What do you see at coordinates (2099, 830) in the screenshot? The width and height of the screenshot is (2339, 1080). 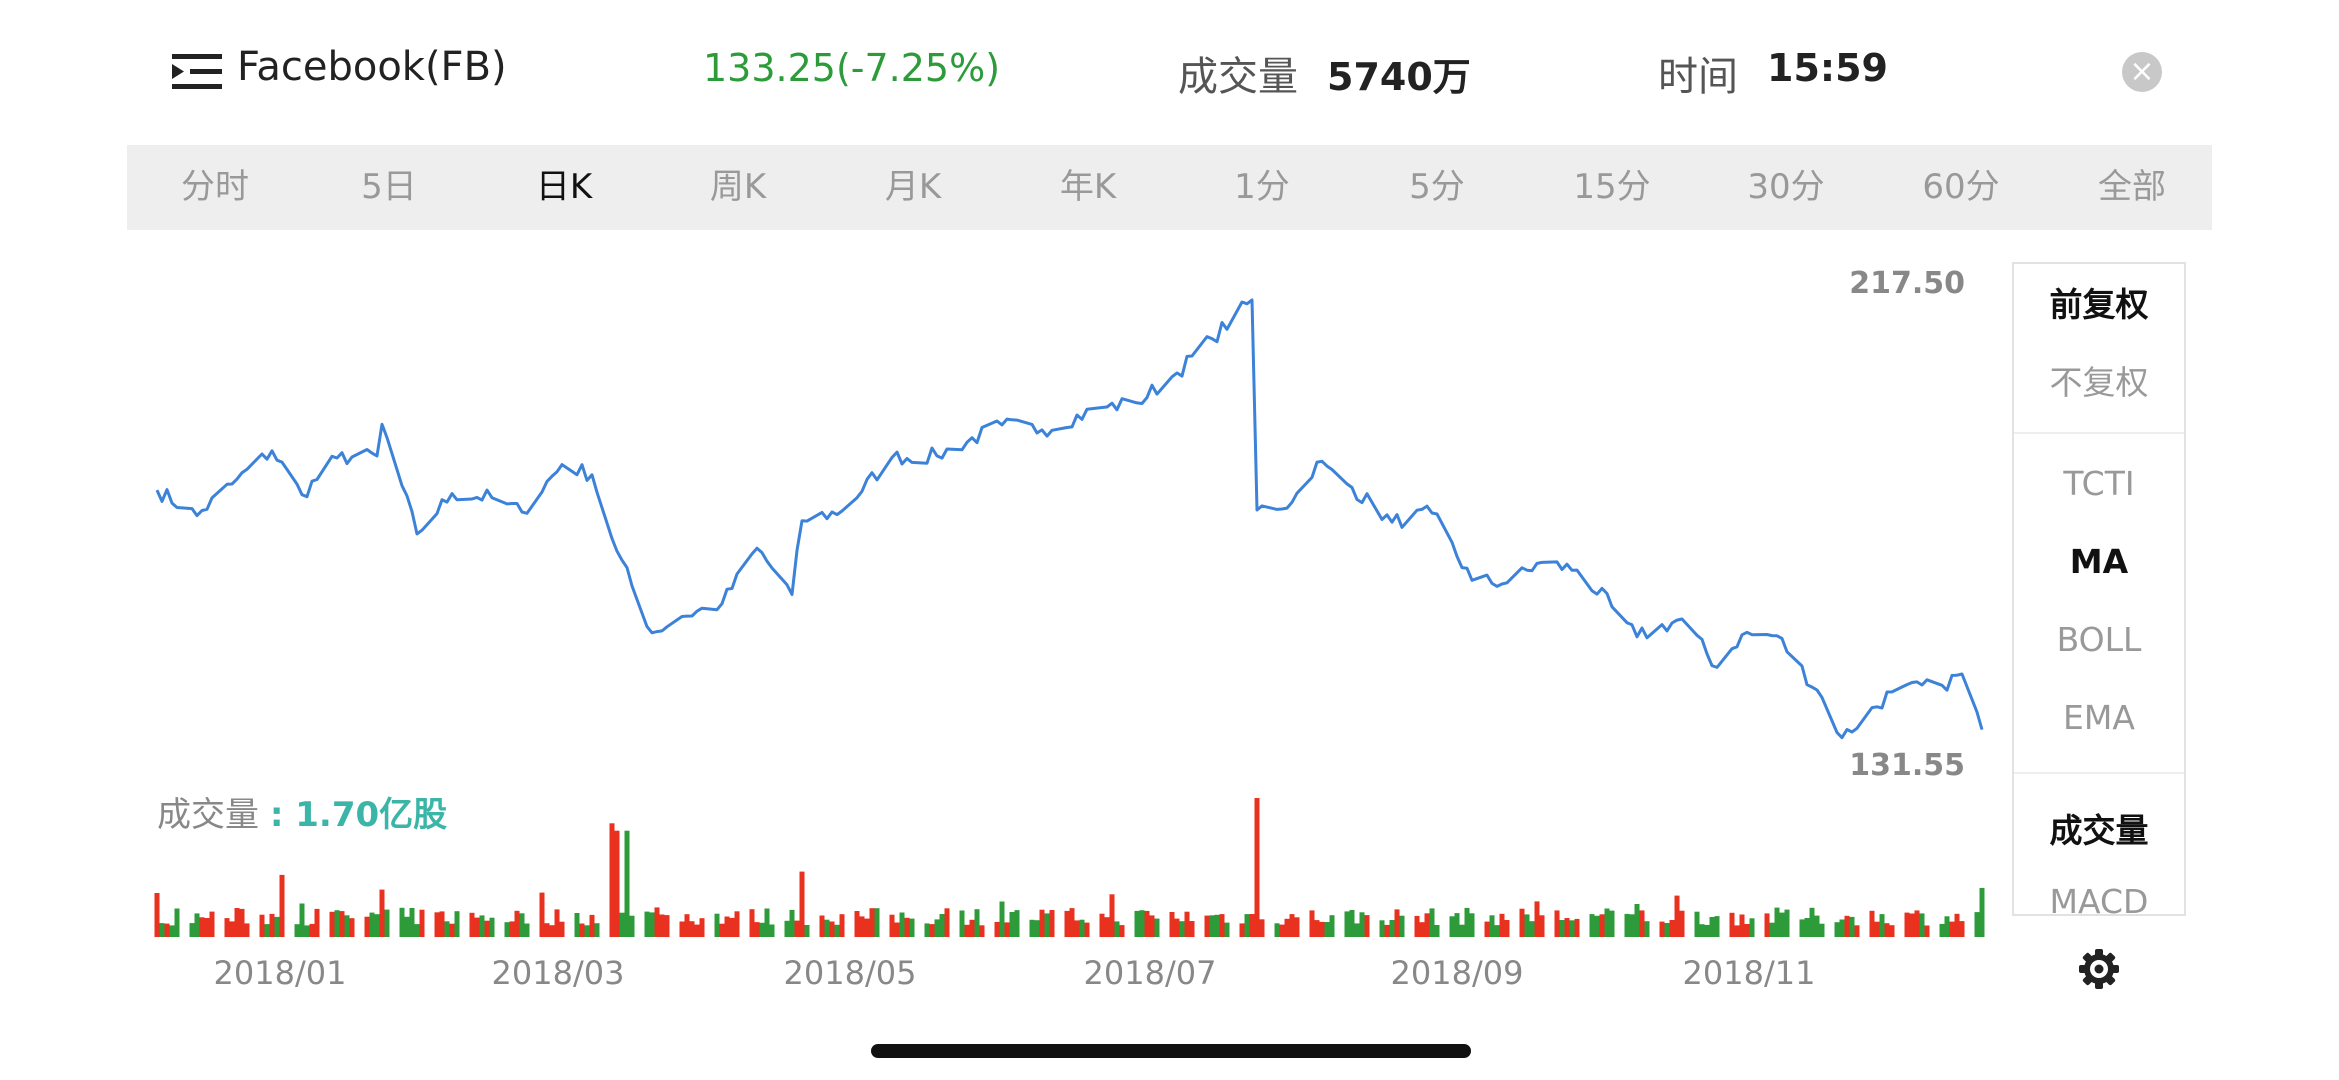 I see `side-item-volume: 成交量` at bounding box center [2099, 830].